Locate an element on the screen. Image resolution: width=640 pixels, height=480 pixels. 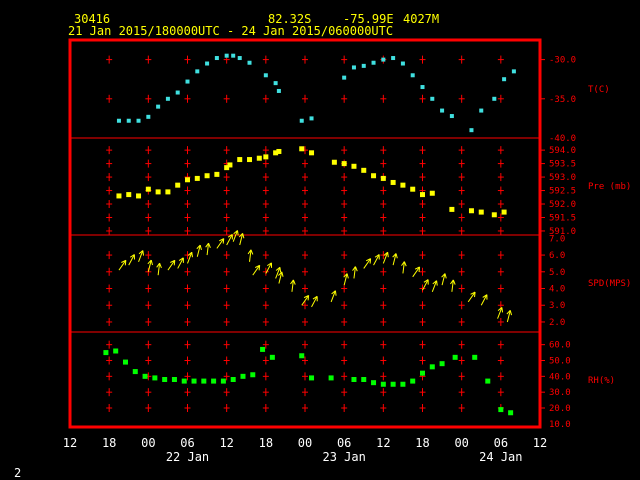
panel-label: T(C) is located at coordinates (599, 90).